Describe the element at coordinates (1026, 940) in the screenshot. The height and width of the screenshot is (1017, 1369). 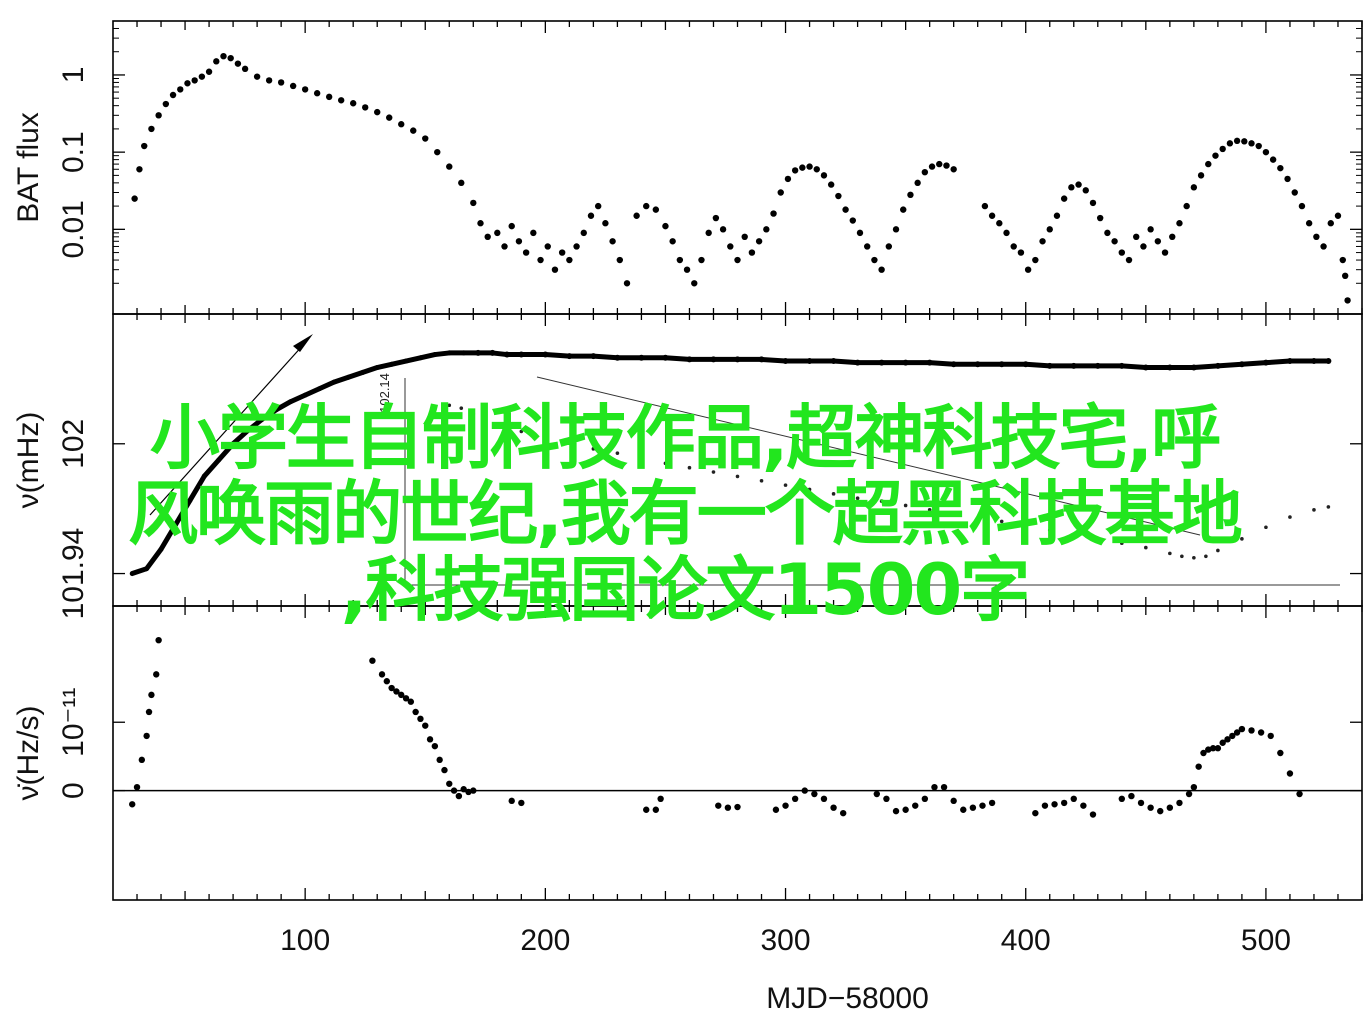
I see `x-tick-label: 400` at that location.